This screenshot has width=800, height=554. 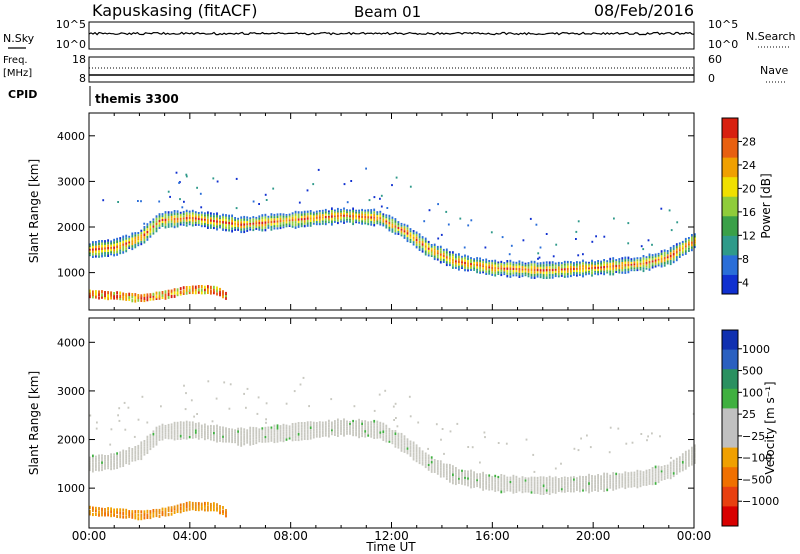 What do you see at coordinates (192, 509) in the screenshot?
I see `velocity-near-cell` at bounding box center [192, 509].